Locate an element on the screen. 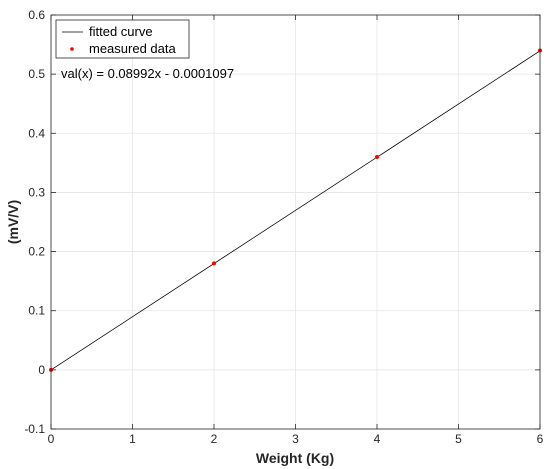  x-axis-label: Weight (Kg) is located at coordinates (295, 458).